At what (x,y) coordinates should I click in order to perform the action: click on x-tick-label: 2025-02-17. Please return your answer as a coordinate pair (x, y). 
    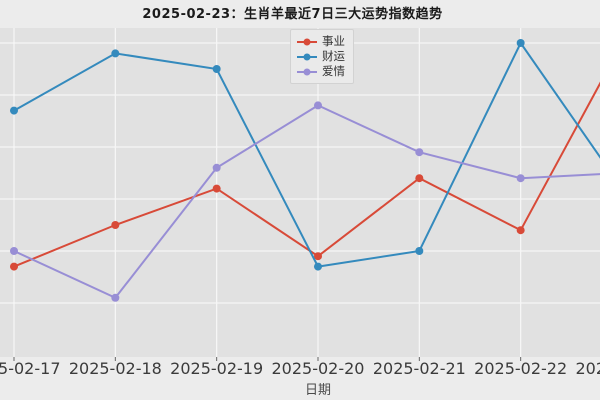
    Looking at the image, I should click on (30, 368).